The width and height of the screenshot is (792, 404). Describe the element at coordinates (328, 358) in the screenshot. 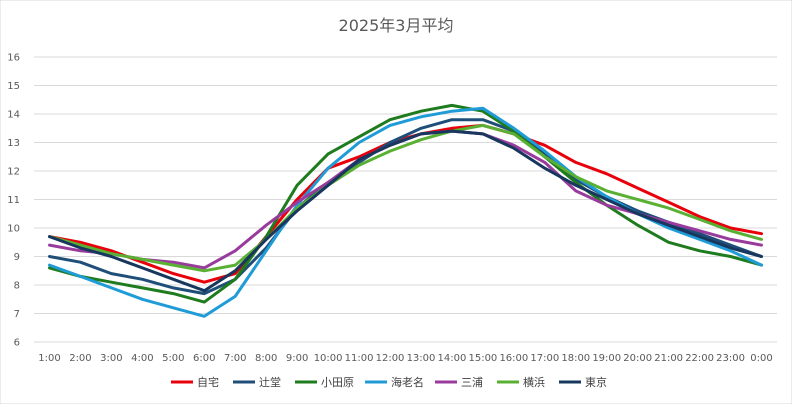

I see `x-tick-label: 10:00` at that location.